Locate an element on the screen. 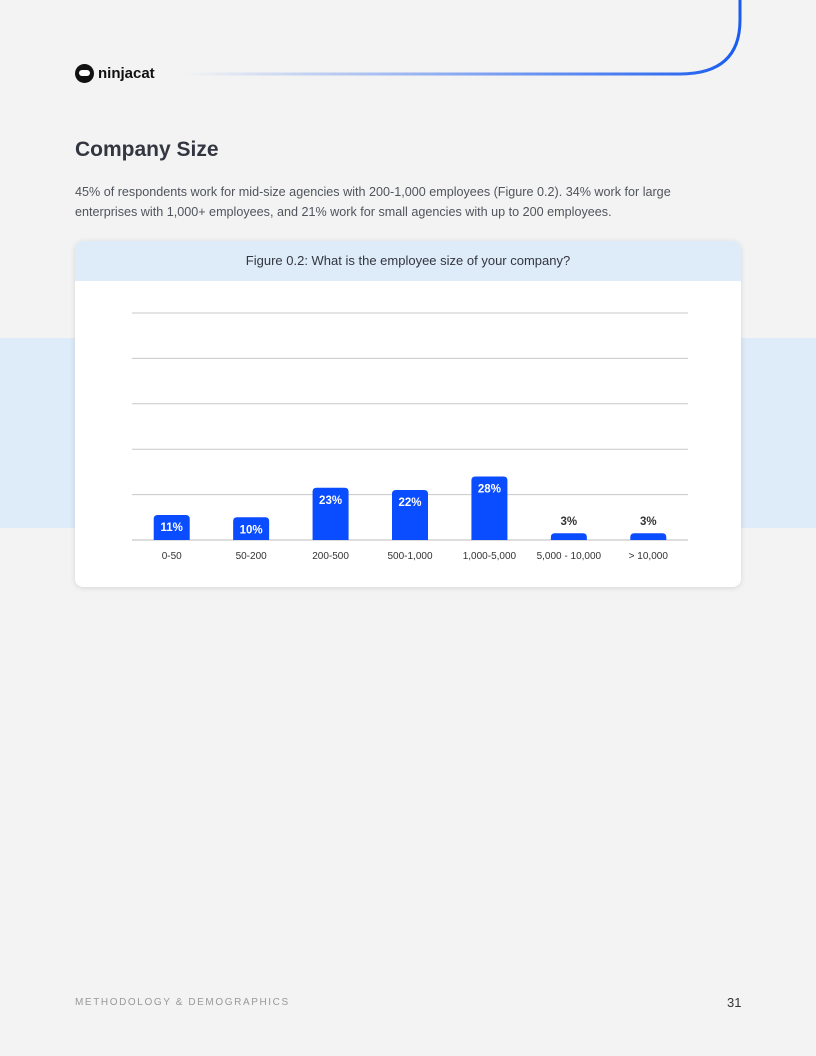 This screenshot has height=1056, width=816. data-label: 11% is located at coordinates (172, 528).